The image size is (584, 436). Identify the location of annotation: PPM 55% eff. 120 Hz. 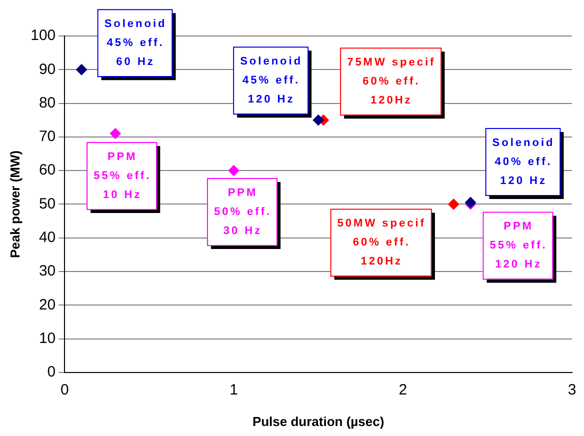
(519, 245).